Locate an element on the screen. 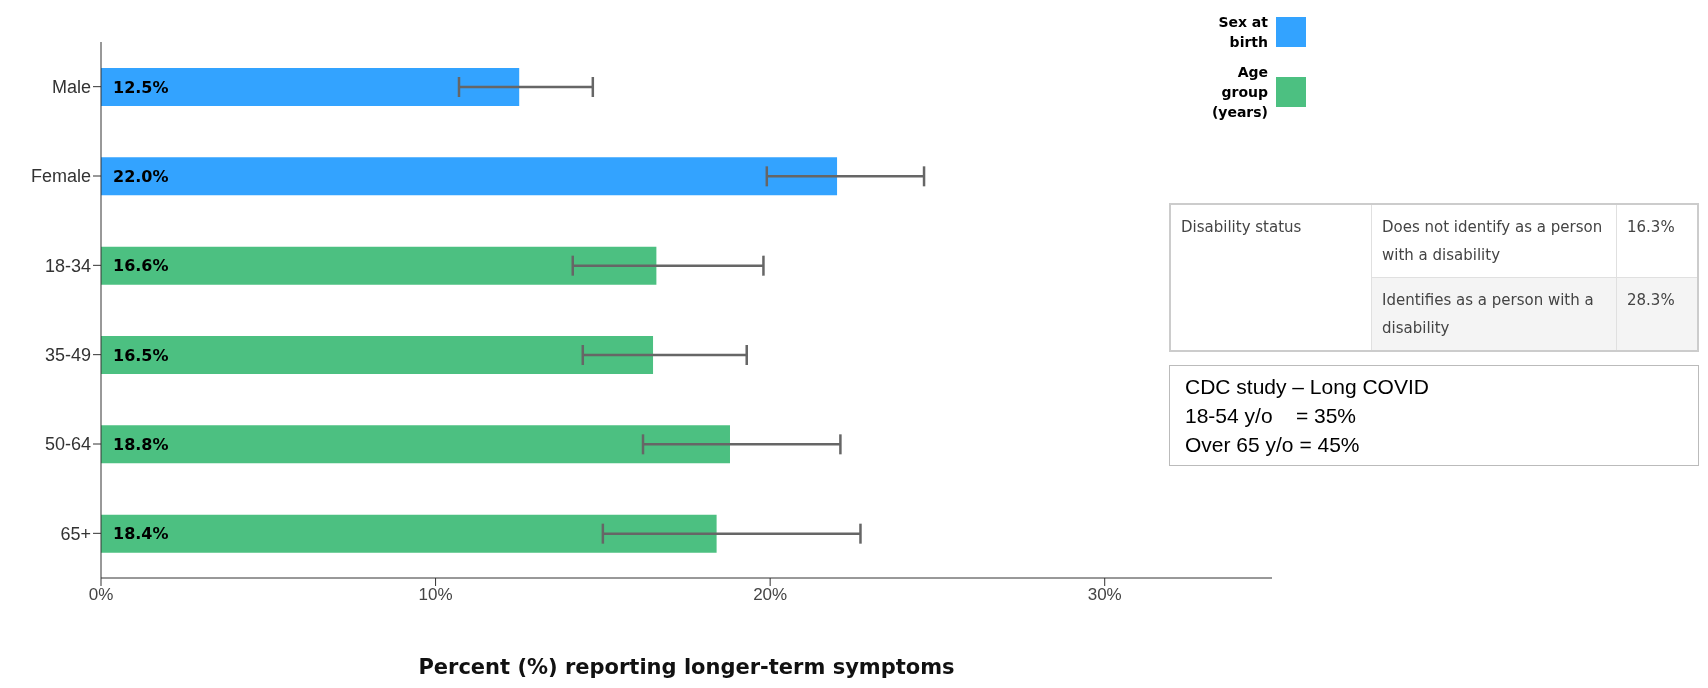 The width and height of the screenshot is (1708, 688). x-tick-label: 20% is located at coordinates (770, 595).